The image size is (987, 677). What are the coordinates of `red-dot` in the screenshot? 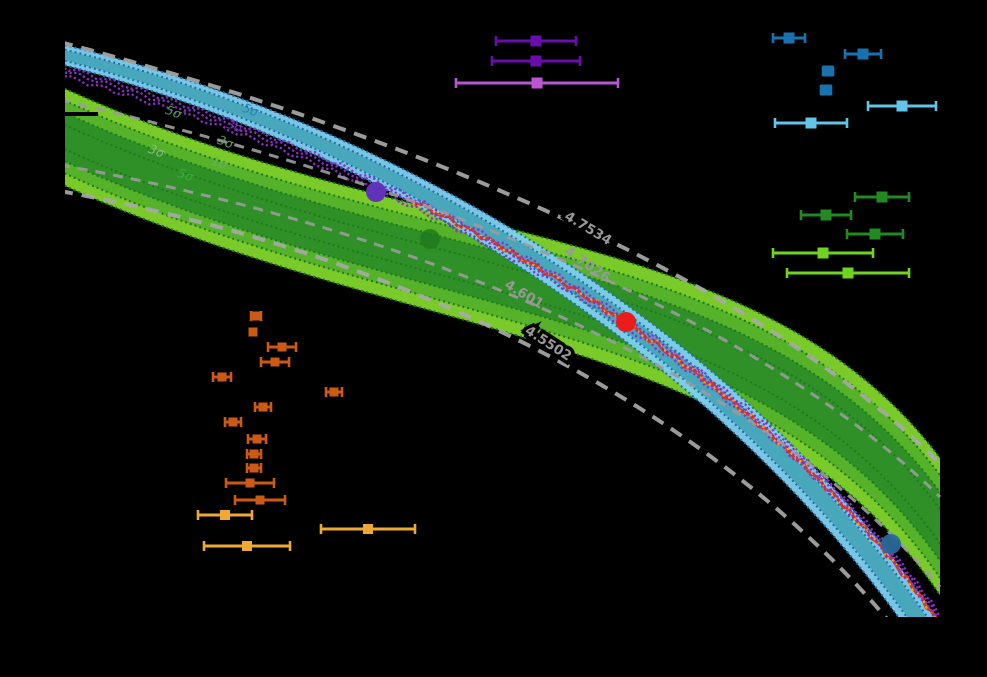 It's located at (626, 322).